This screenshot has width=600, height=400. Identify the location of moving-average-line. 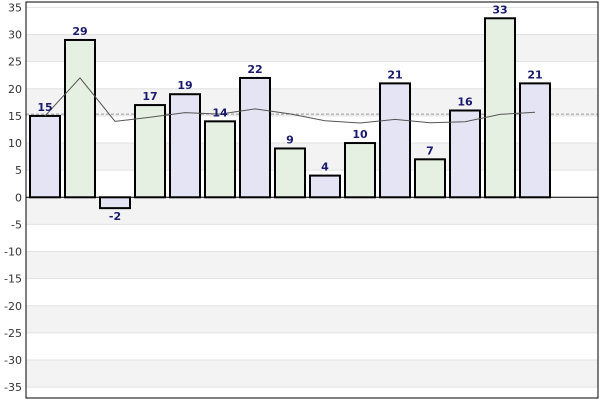
(290, 100).